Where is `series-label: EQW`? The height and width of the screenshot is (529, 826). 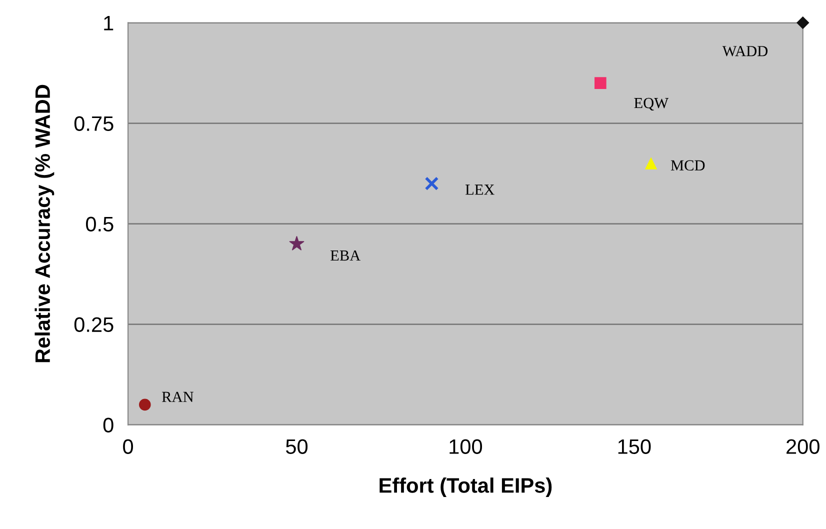
series-label: EQW is located at coordinates (651, 104).